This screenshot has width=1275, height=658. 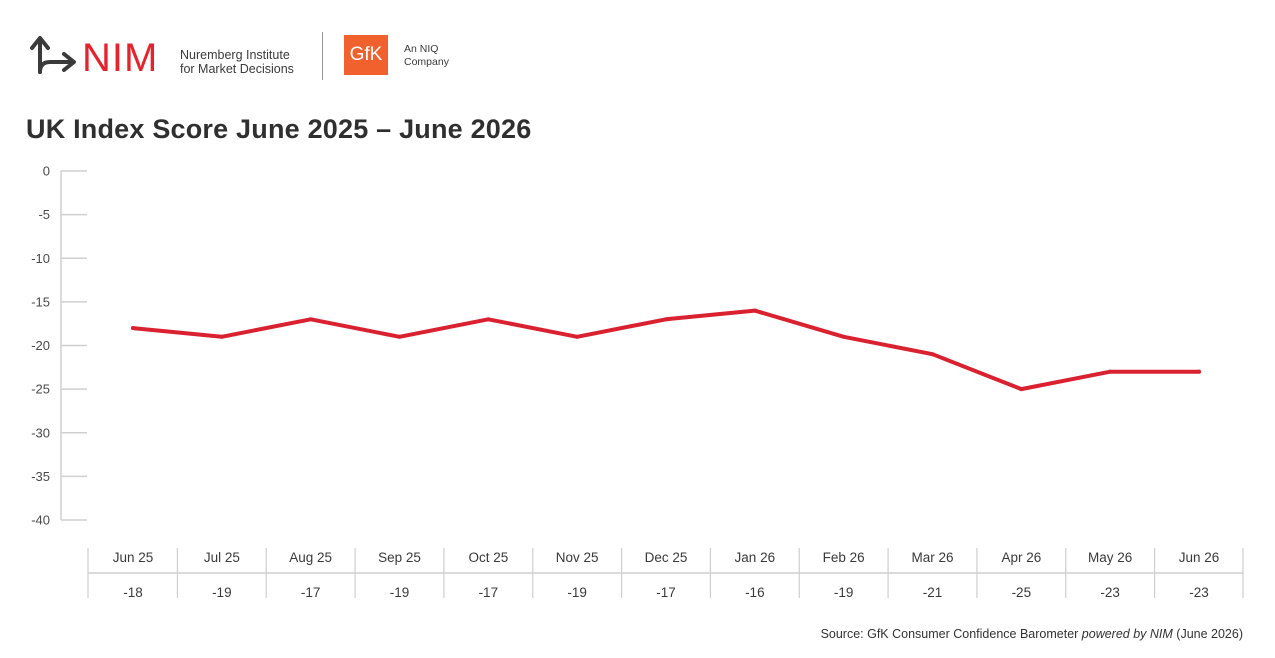 I want to click on data-value-label: -21, so click(x=933, y=592).